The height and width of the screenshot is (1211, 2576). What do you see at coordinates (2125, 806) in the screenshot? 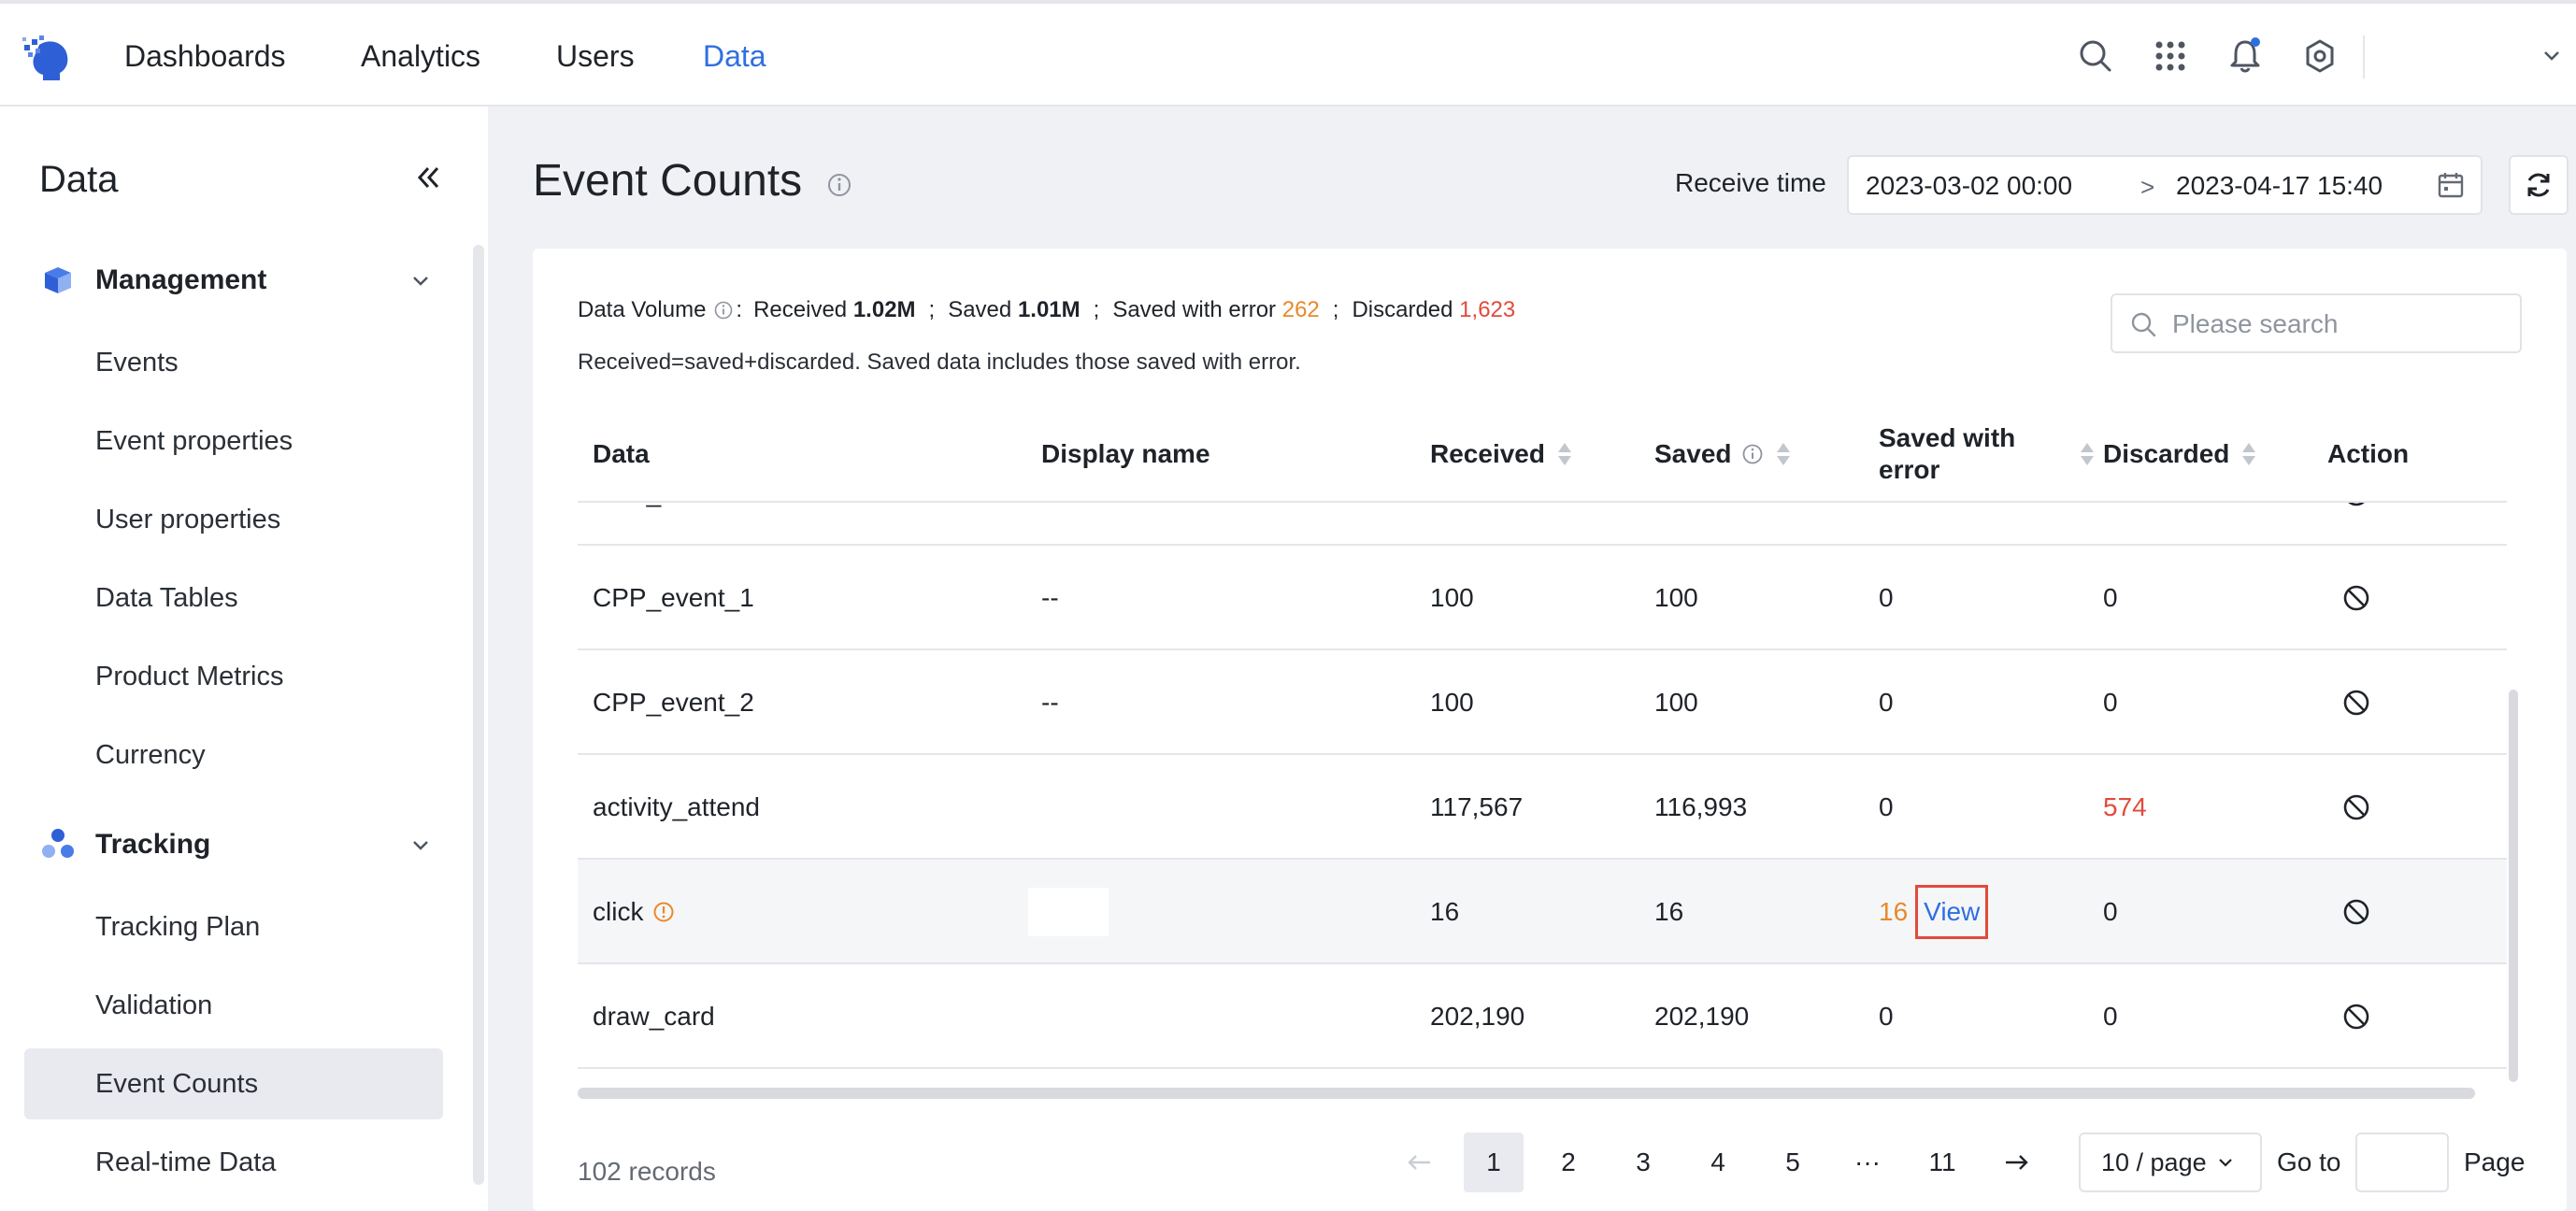
I see `cell-discarded: 574` at bounding box center [2125, 806].